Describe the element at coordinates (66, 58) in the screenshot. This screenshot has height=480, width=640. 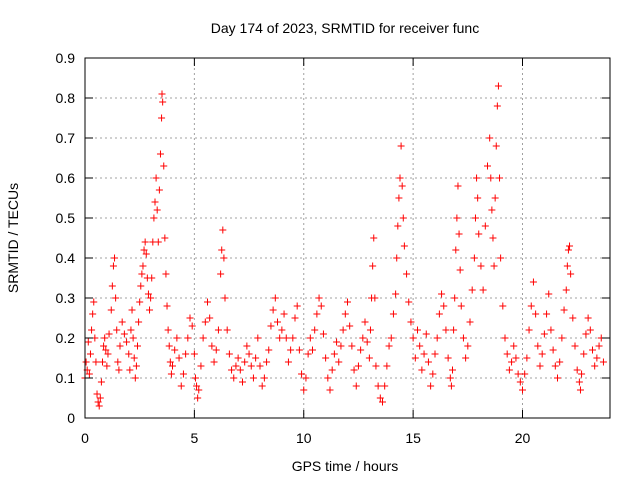
I see `y-tick-label: 0.9` at that location.